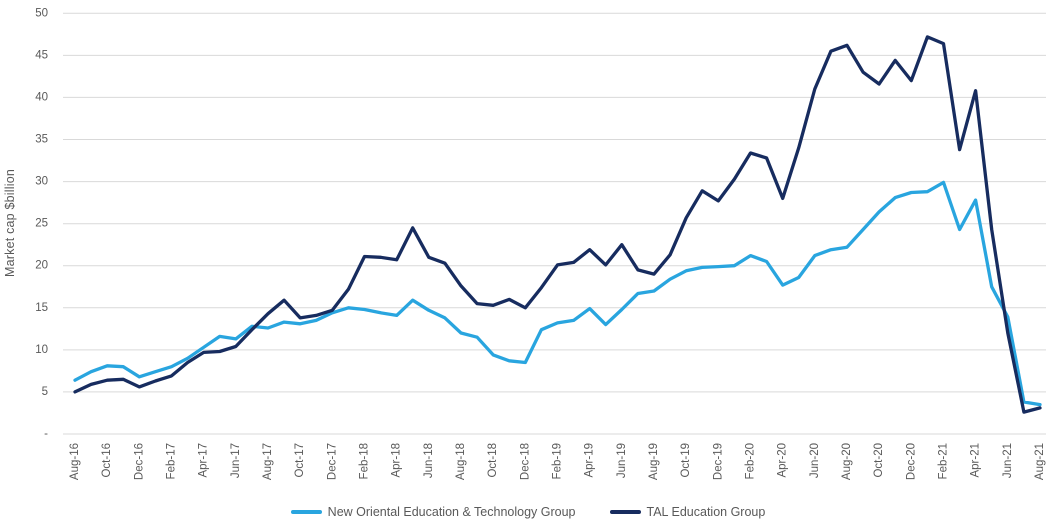 Image resolution: width=1056 pixels, height=531 pixels. Describe the element at coordinates (41, 13) in the screenshot. I see `y-tick-label: 50` at that location.